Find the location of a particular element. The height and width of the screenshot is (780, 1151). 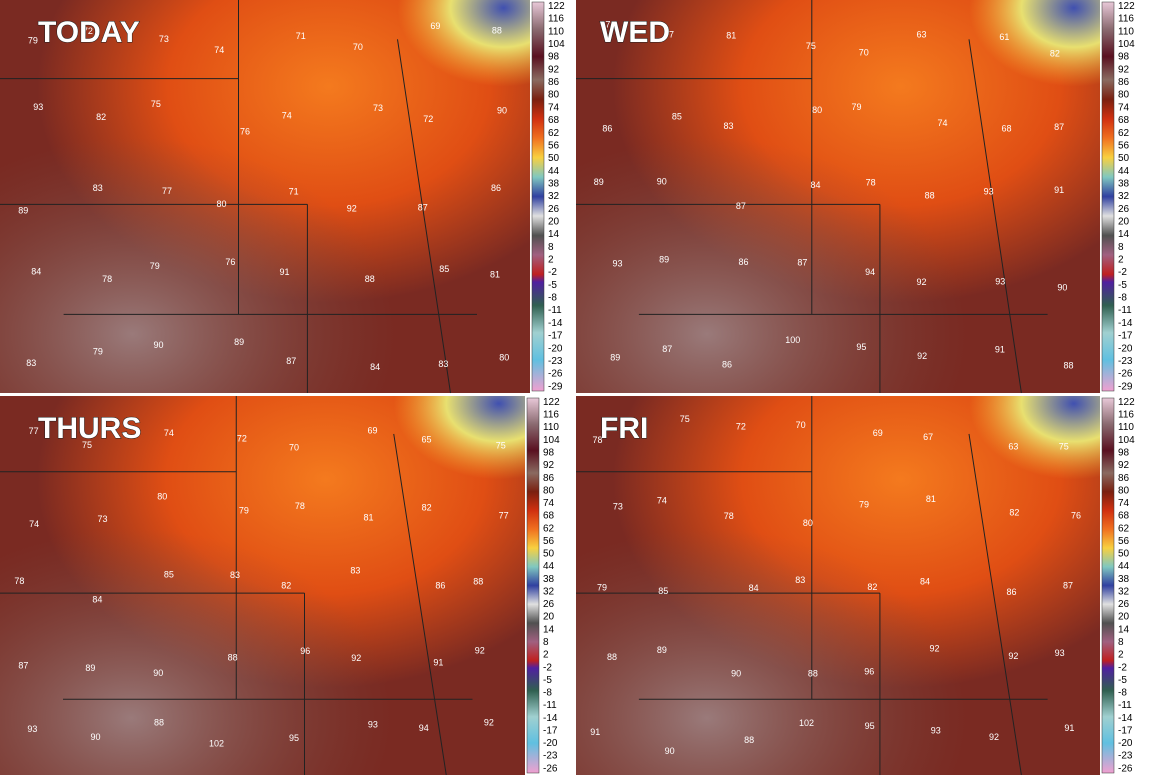

colorbar-label: -29 is located at coordinates (1125, 386).